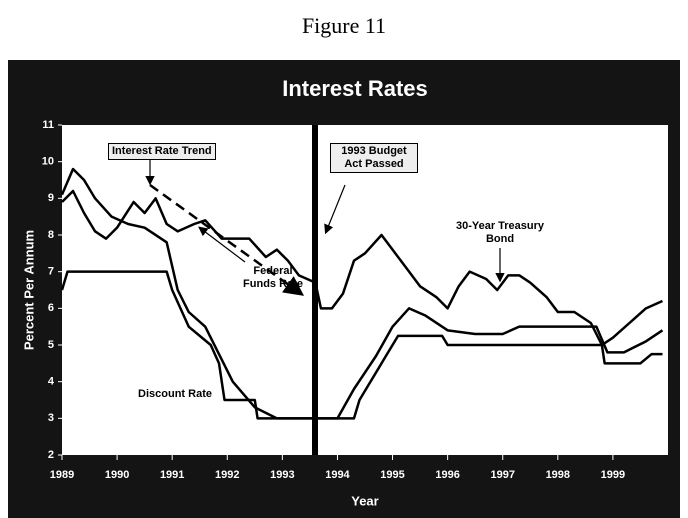 This screenshot has height=518, width=688. I want to click on annotation: 1993 Budget Act Passed, so click(374, 158).